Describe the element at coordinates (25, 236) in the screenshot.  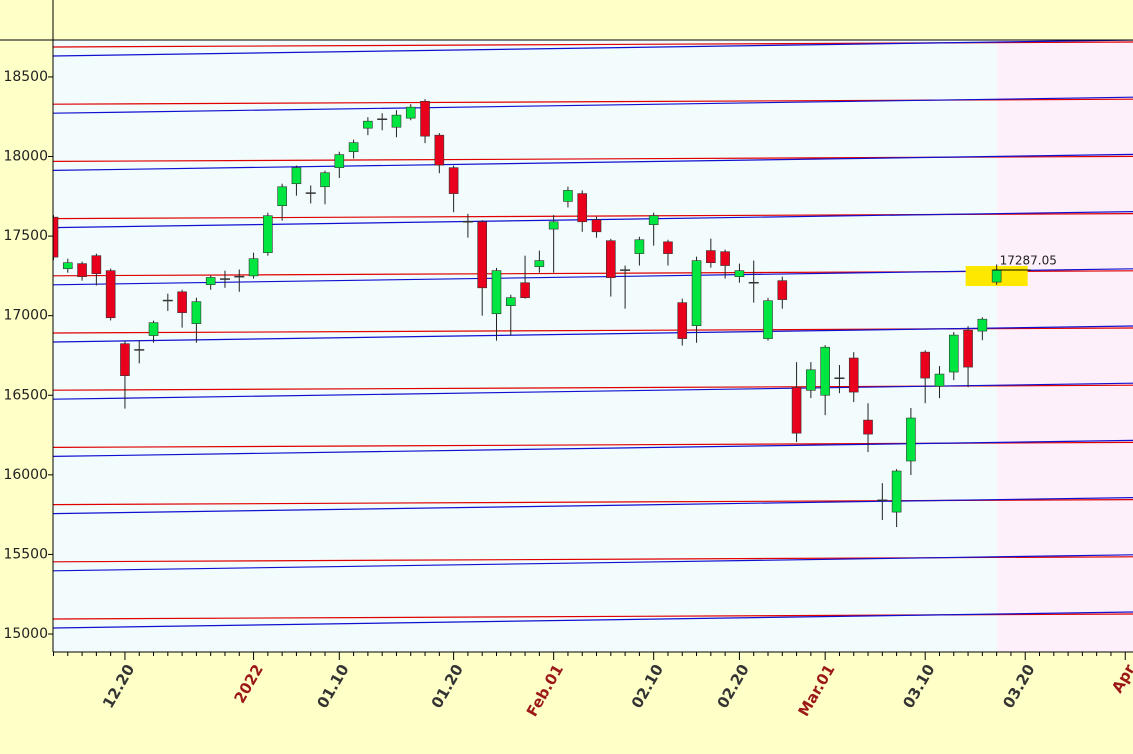
I see `y-tick-label: 17500` at that location.